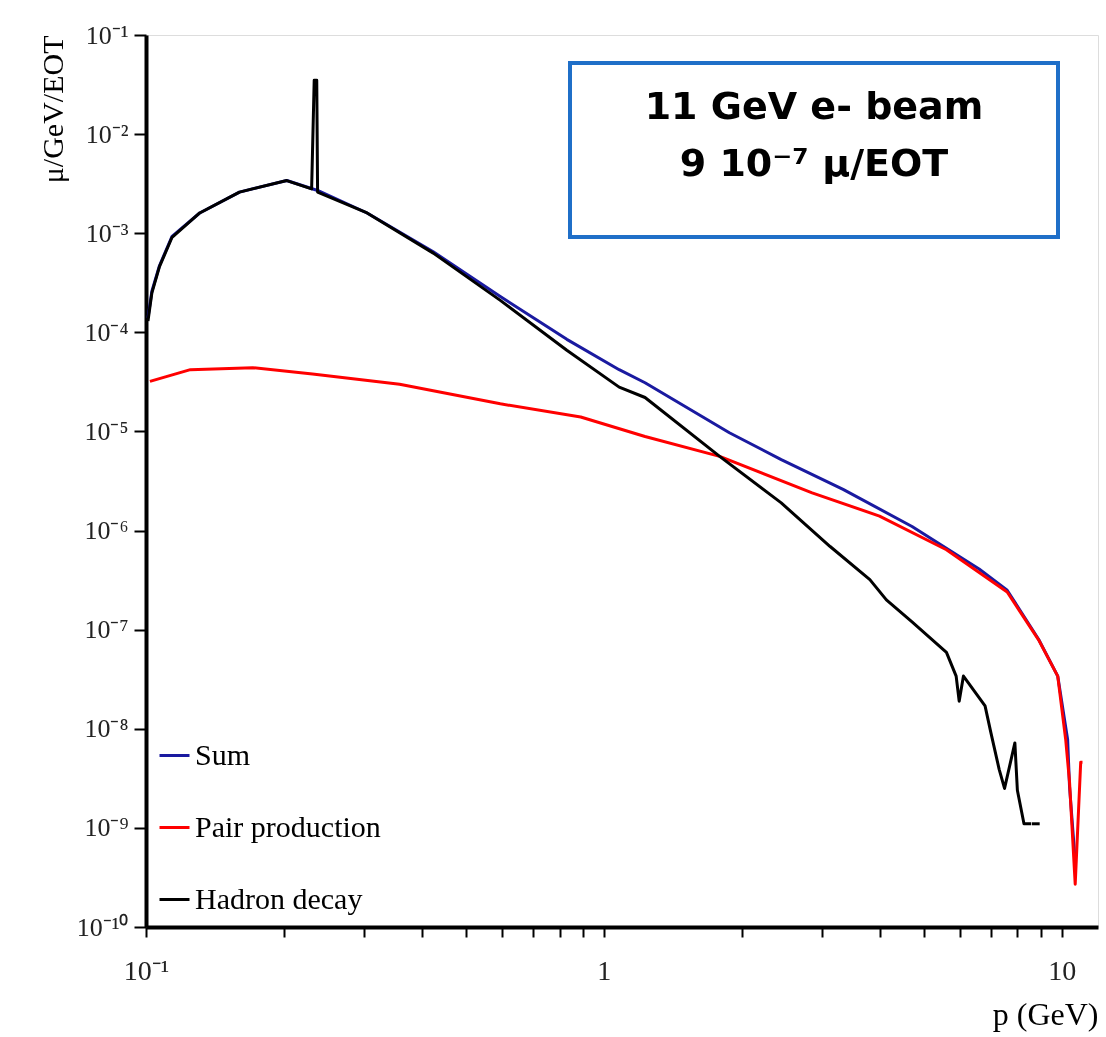 The height and width of the screenshot is (1037, 1106). What do you see at coordinates (106, 431) in the screenshot?
I see `y-tick-label: 10⁻⁵` at bounding box center [106, 431].